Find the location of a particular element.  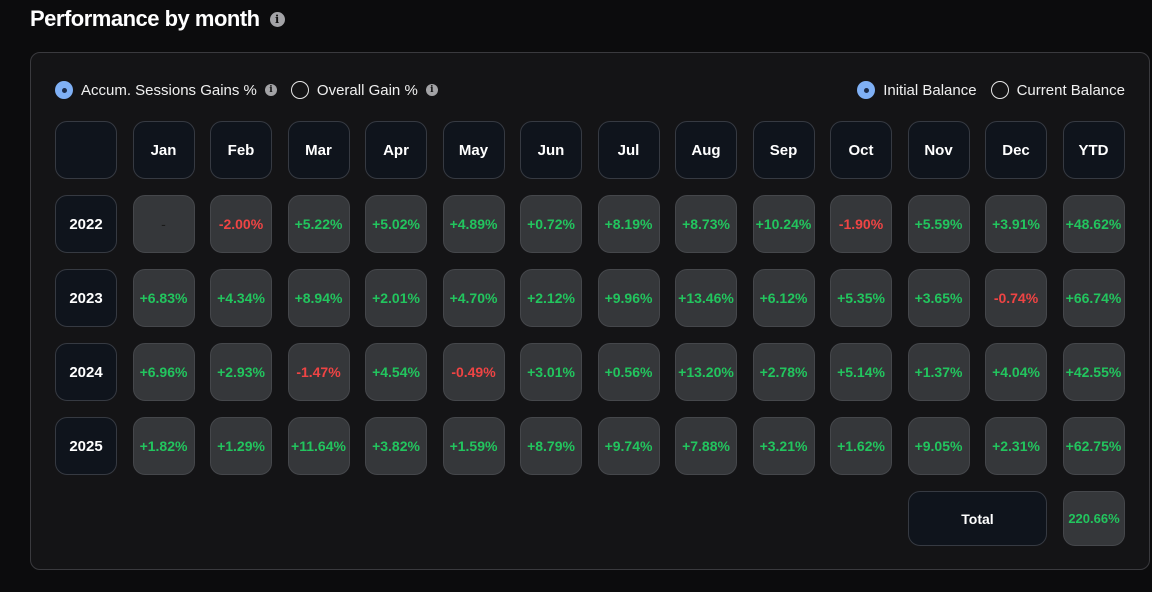

month-header-feb: Feb is located at coordinates (241, 150).